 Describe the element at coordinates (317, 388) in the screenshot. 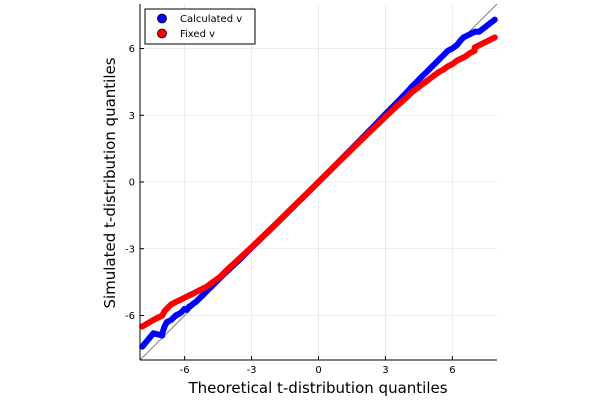

I see `x-axis-label: Theoretical t-distribution quantiles` at that location.